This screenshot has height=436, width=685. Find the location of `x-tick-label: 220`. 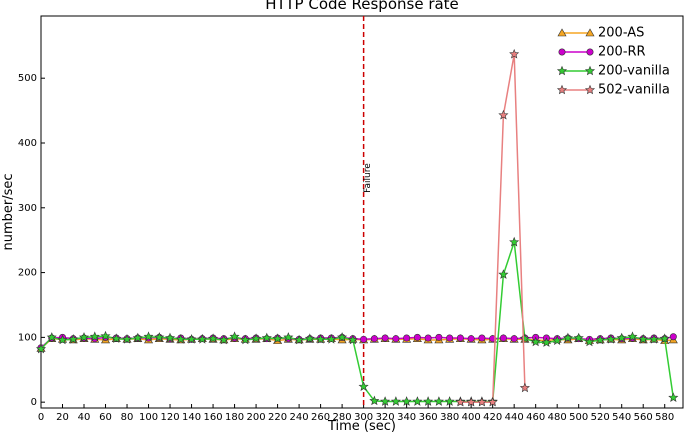

x-tick-label: 220 is located at coordinates (277, 417).